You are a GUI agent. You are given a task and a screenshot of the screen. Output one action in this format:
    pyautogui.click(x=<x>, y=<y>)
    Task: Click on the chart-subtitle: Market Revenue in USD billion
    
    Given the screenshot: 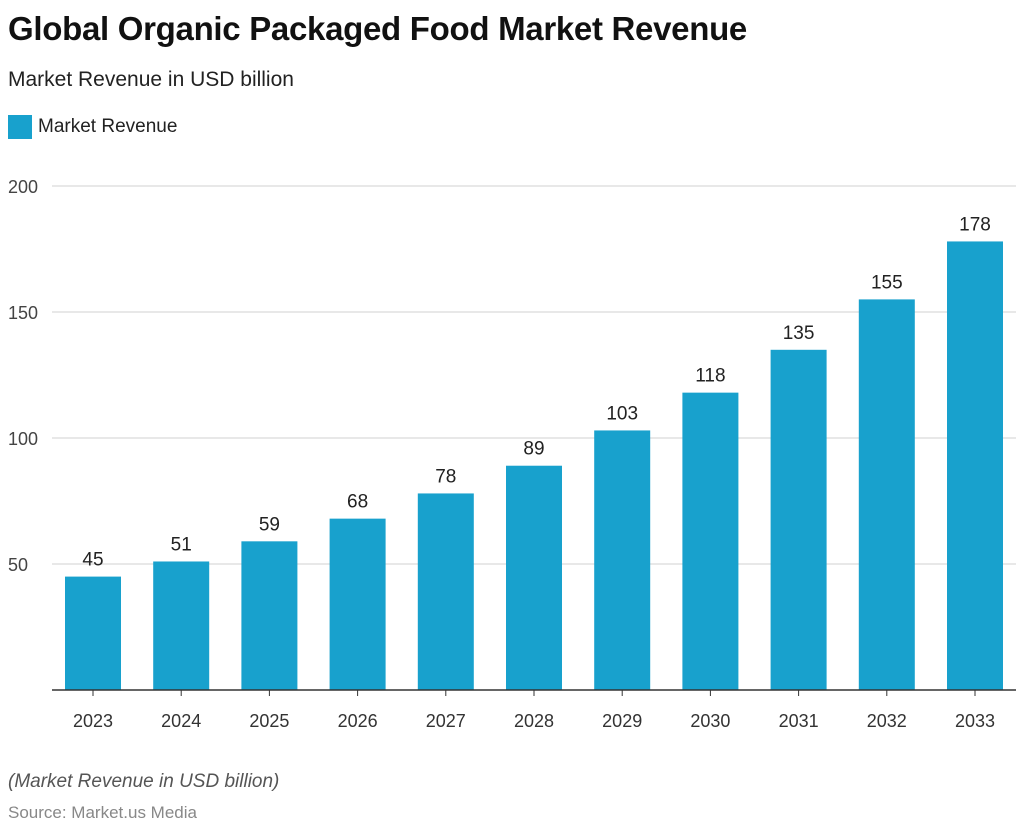 What is the action you would take?
    pyautogui.click(x=151, y=79)
    